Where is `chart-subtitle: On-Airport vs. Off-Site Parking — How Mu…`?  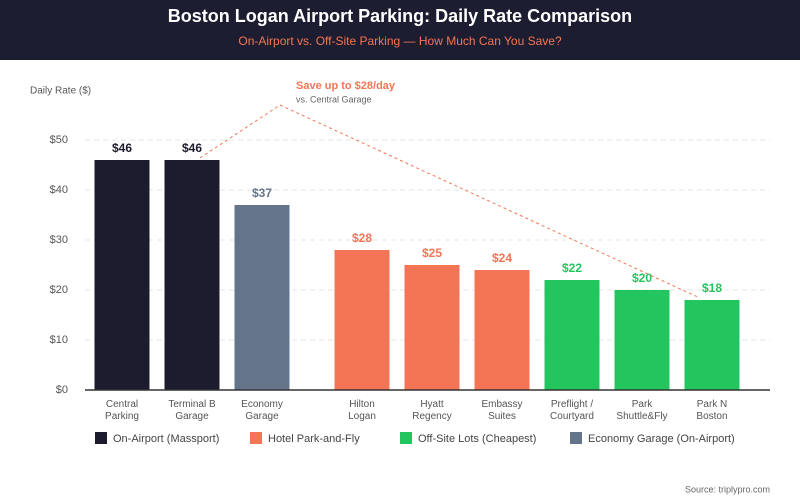
chart-subtitle: On-Airport vs. Off-Site Parking — How Mu… is located at coordinates (400, 41).